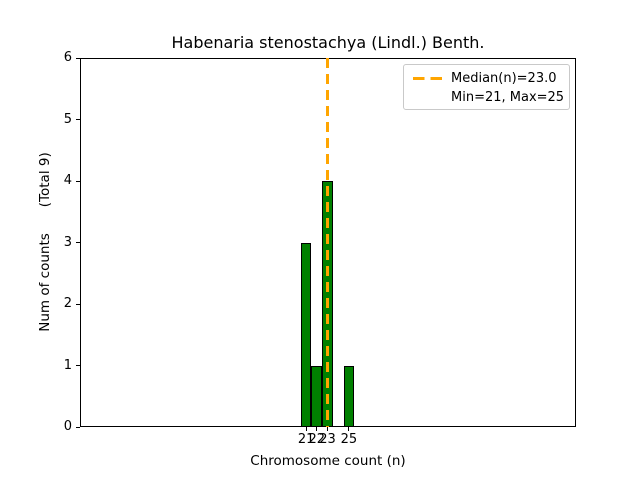 The image size is (640, 480). I want to click on legend: Median(n)=23.0 Min=21, Max=25, so click(486, 87).